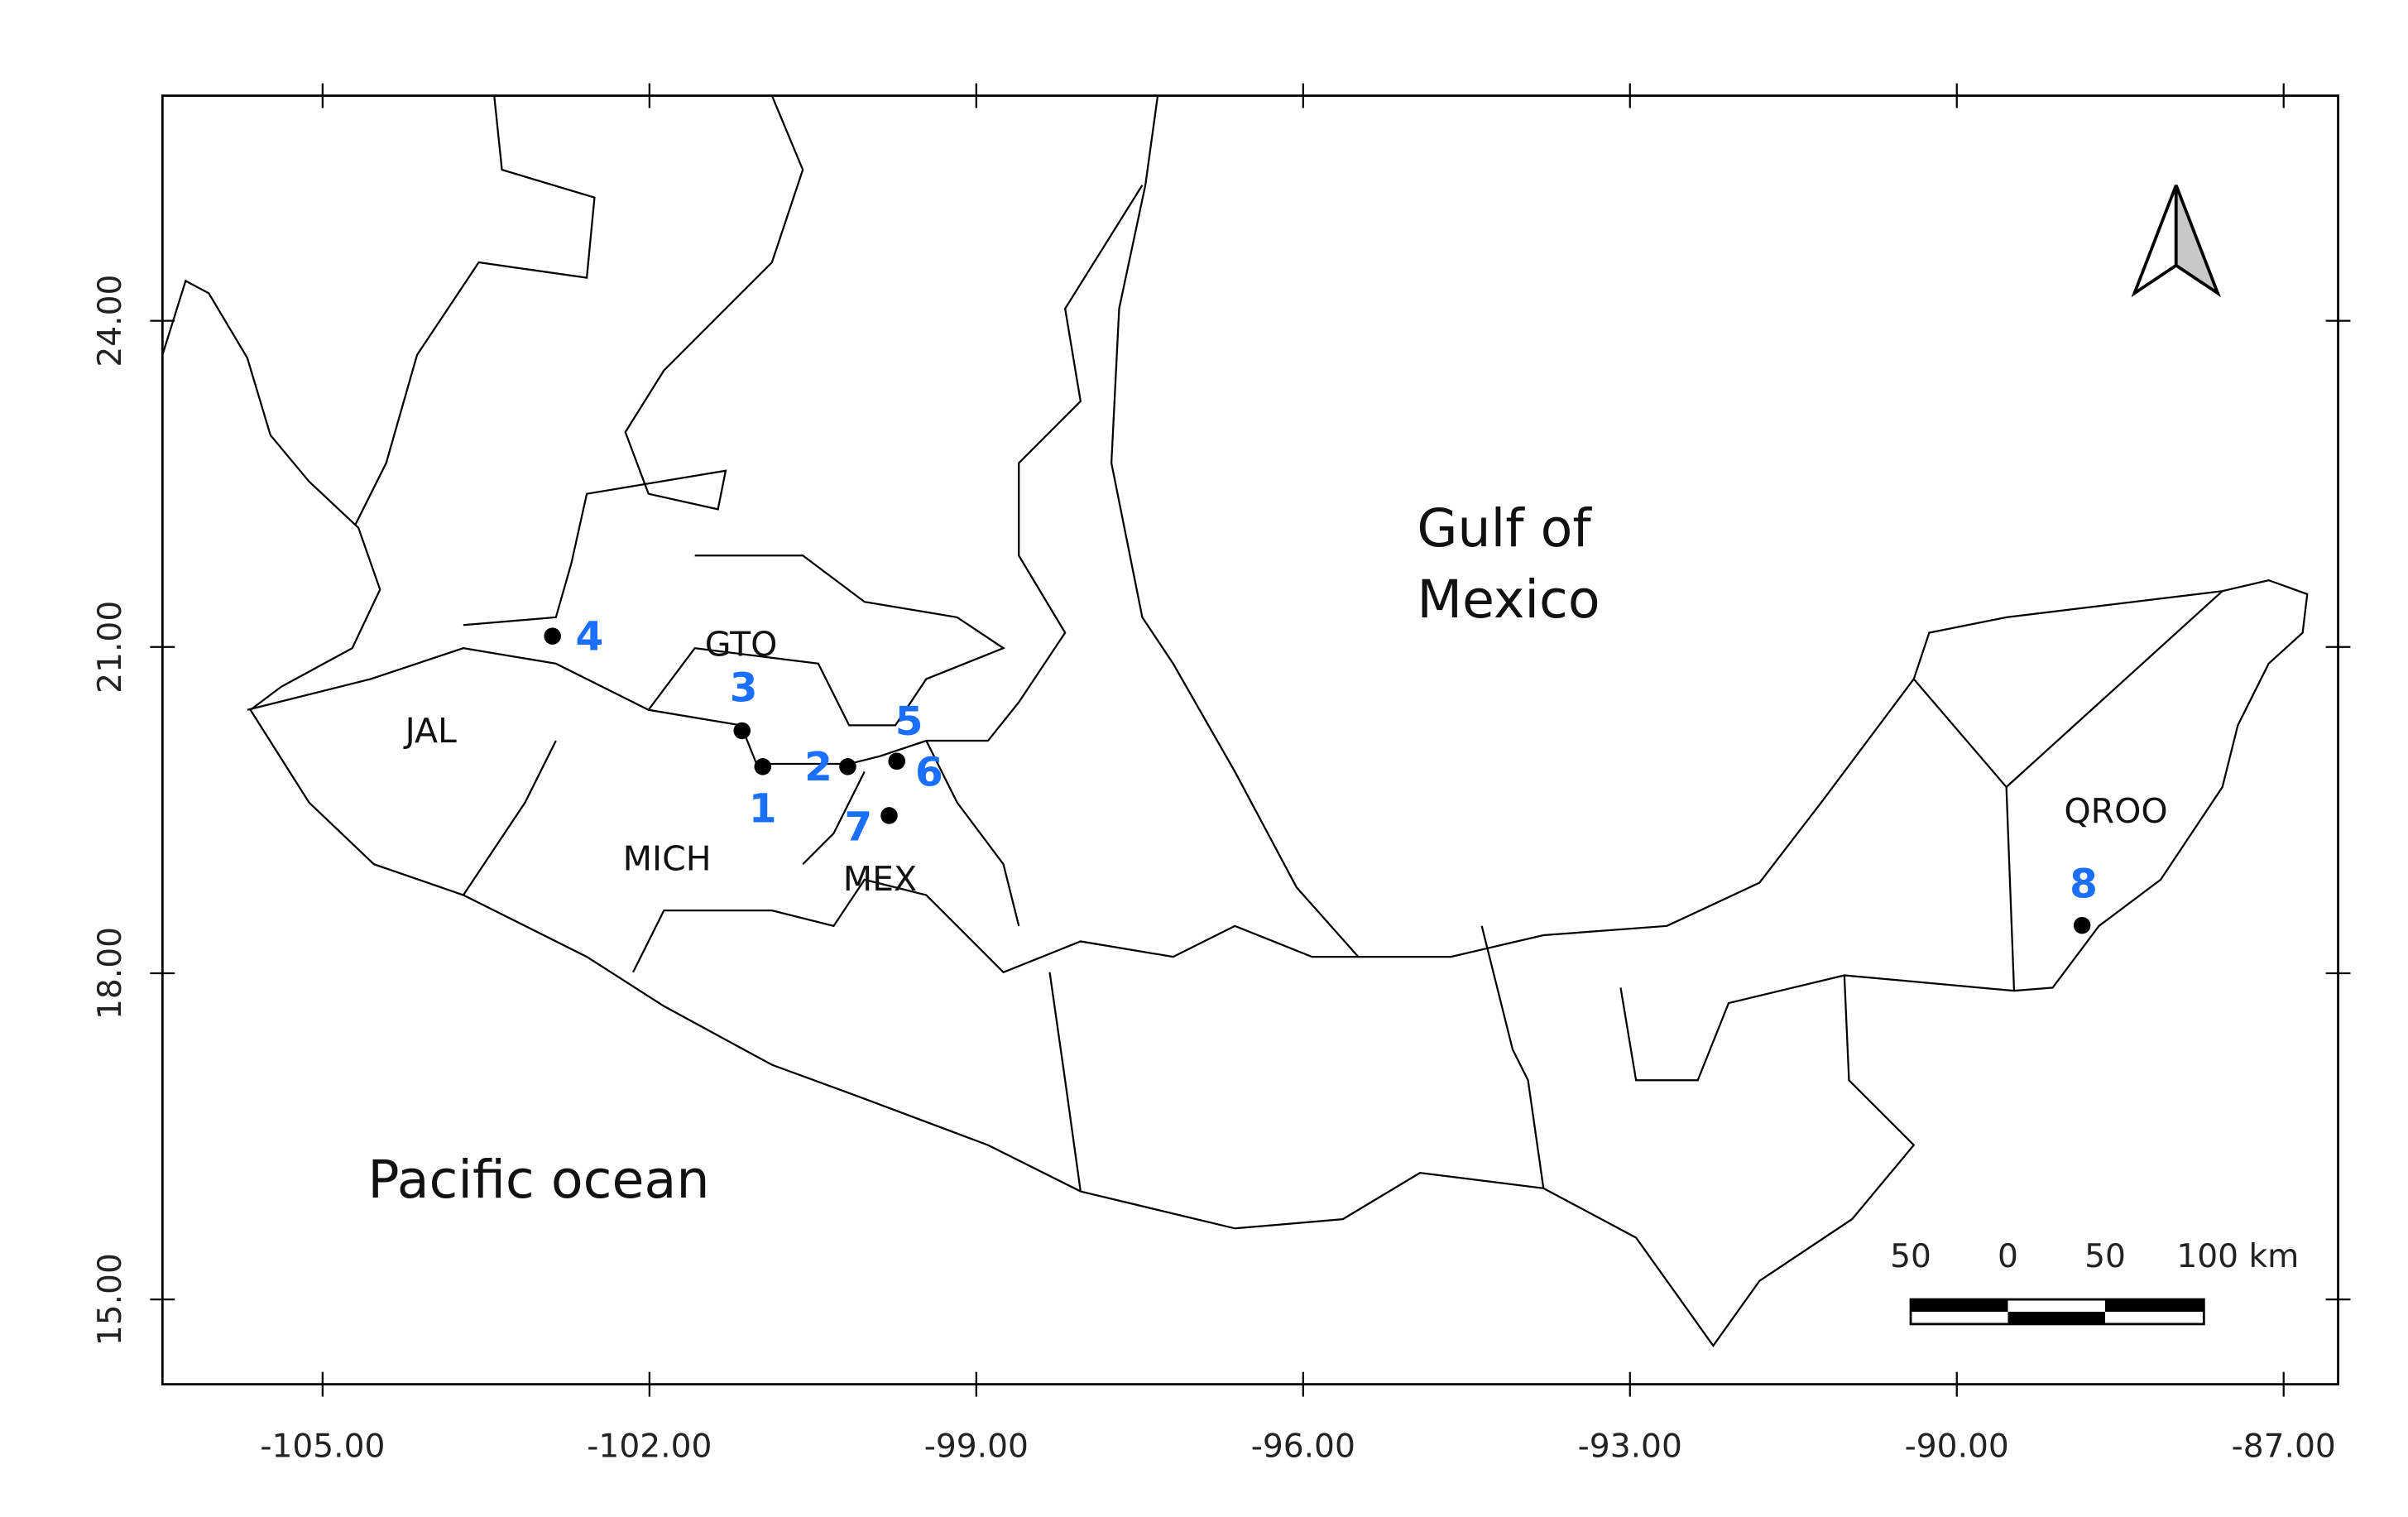 The image size is (2408, 1517). What do you see at coordinates (649, 1446) in the screenshot?
I see `x-tick-label: -102.00` at bounding box center [649, 1446].